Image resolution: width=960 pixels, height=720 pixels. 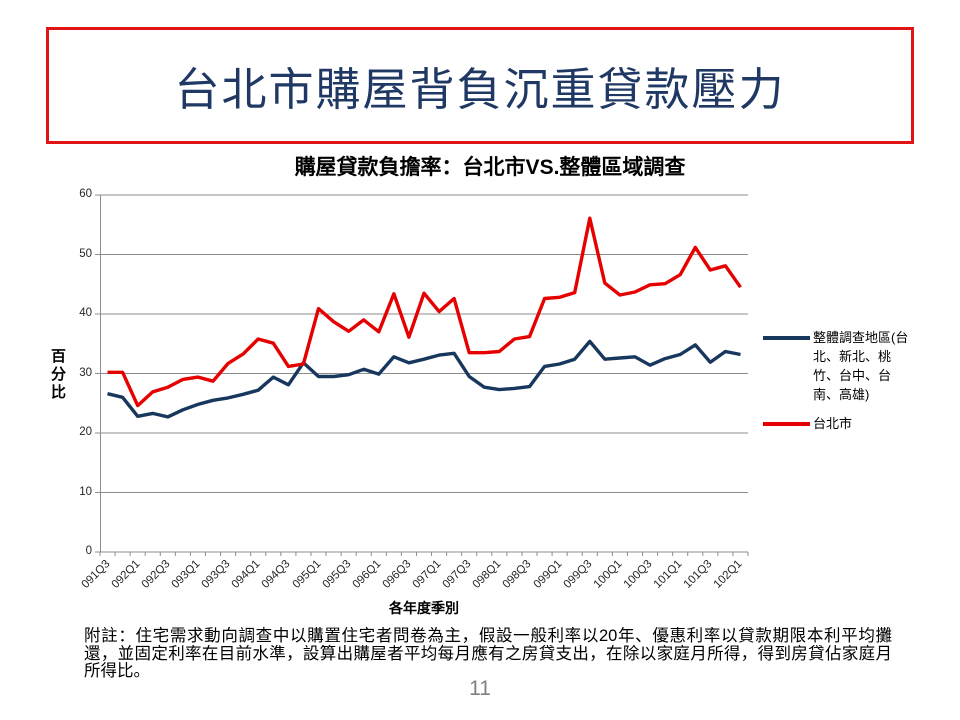 What do you see at coordinates (480, 89) in the screenshot?
I see `slide-title: 台北市購屋背負沉重貸款壓力` at bounding box center [480, 89].